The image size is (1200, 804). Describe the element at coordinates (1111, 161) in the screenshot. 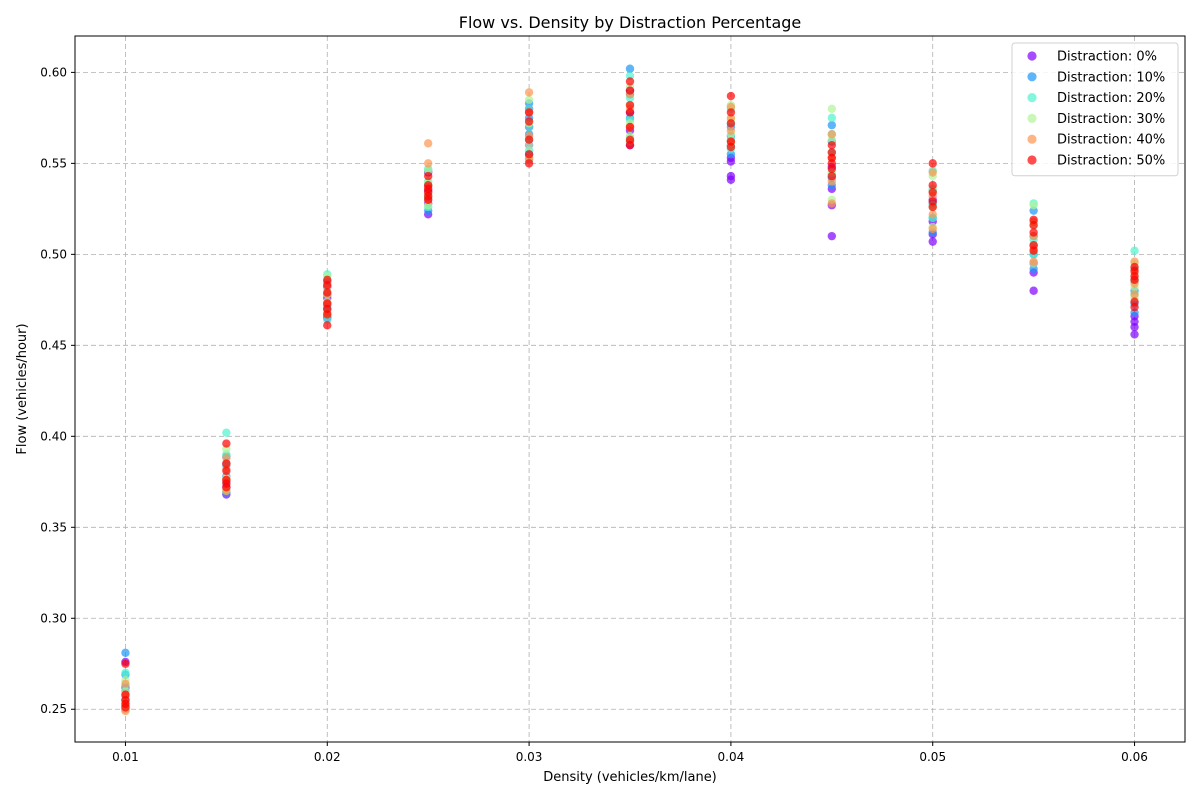

I see `legend-label: Distraction: 50%` at that location.